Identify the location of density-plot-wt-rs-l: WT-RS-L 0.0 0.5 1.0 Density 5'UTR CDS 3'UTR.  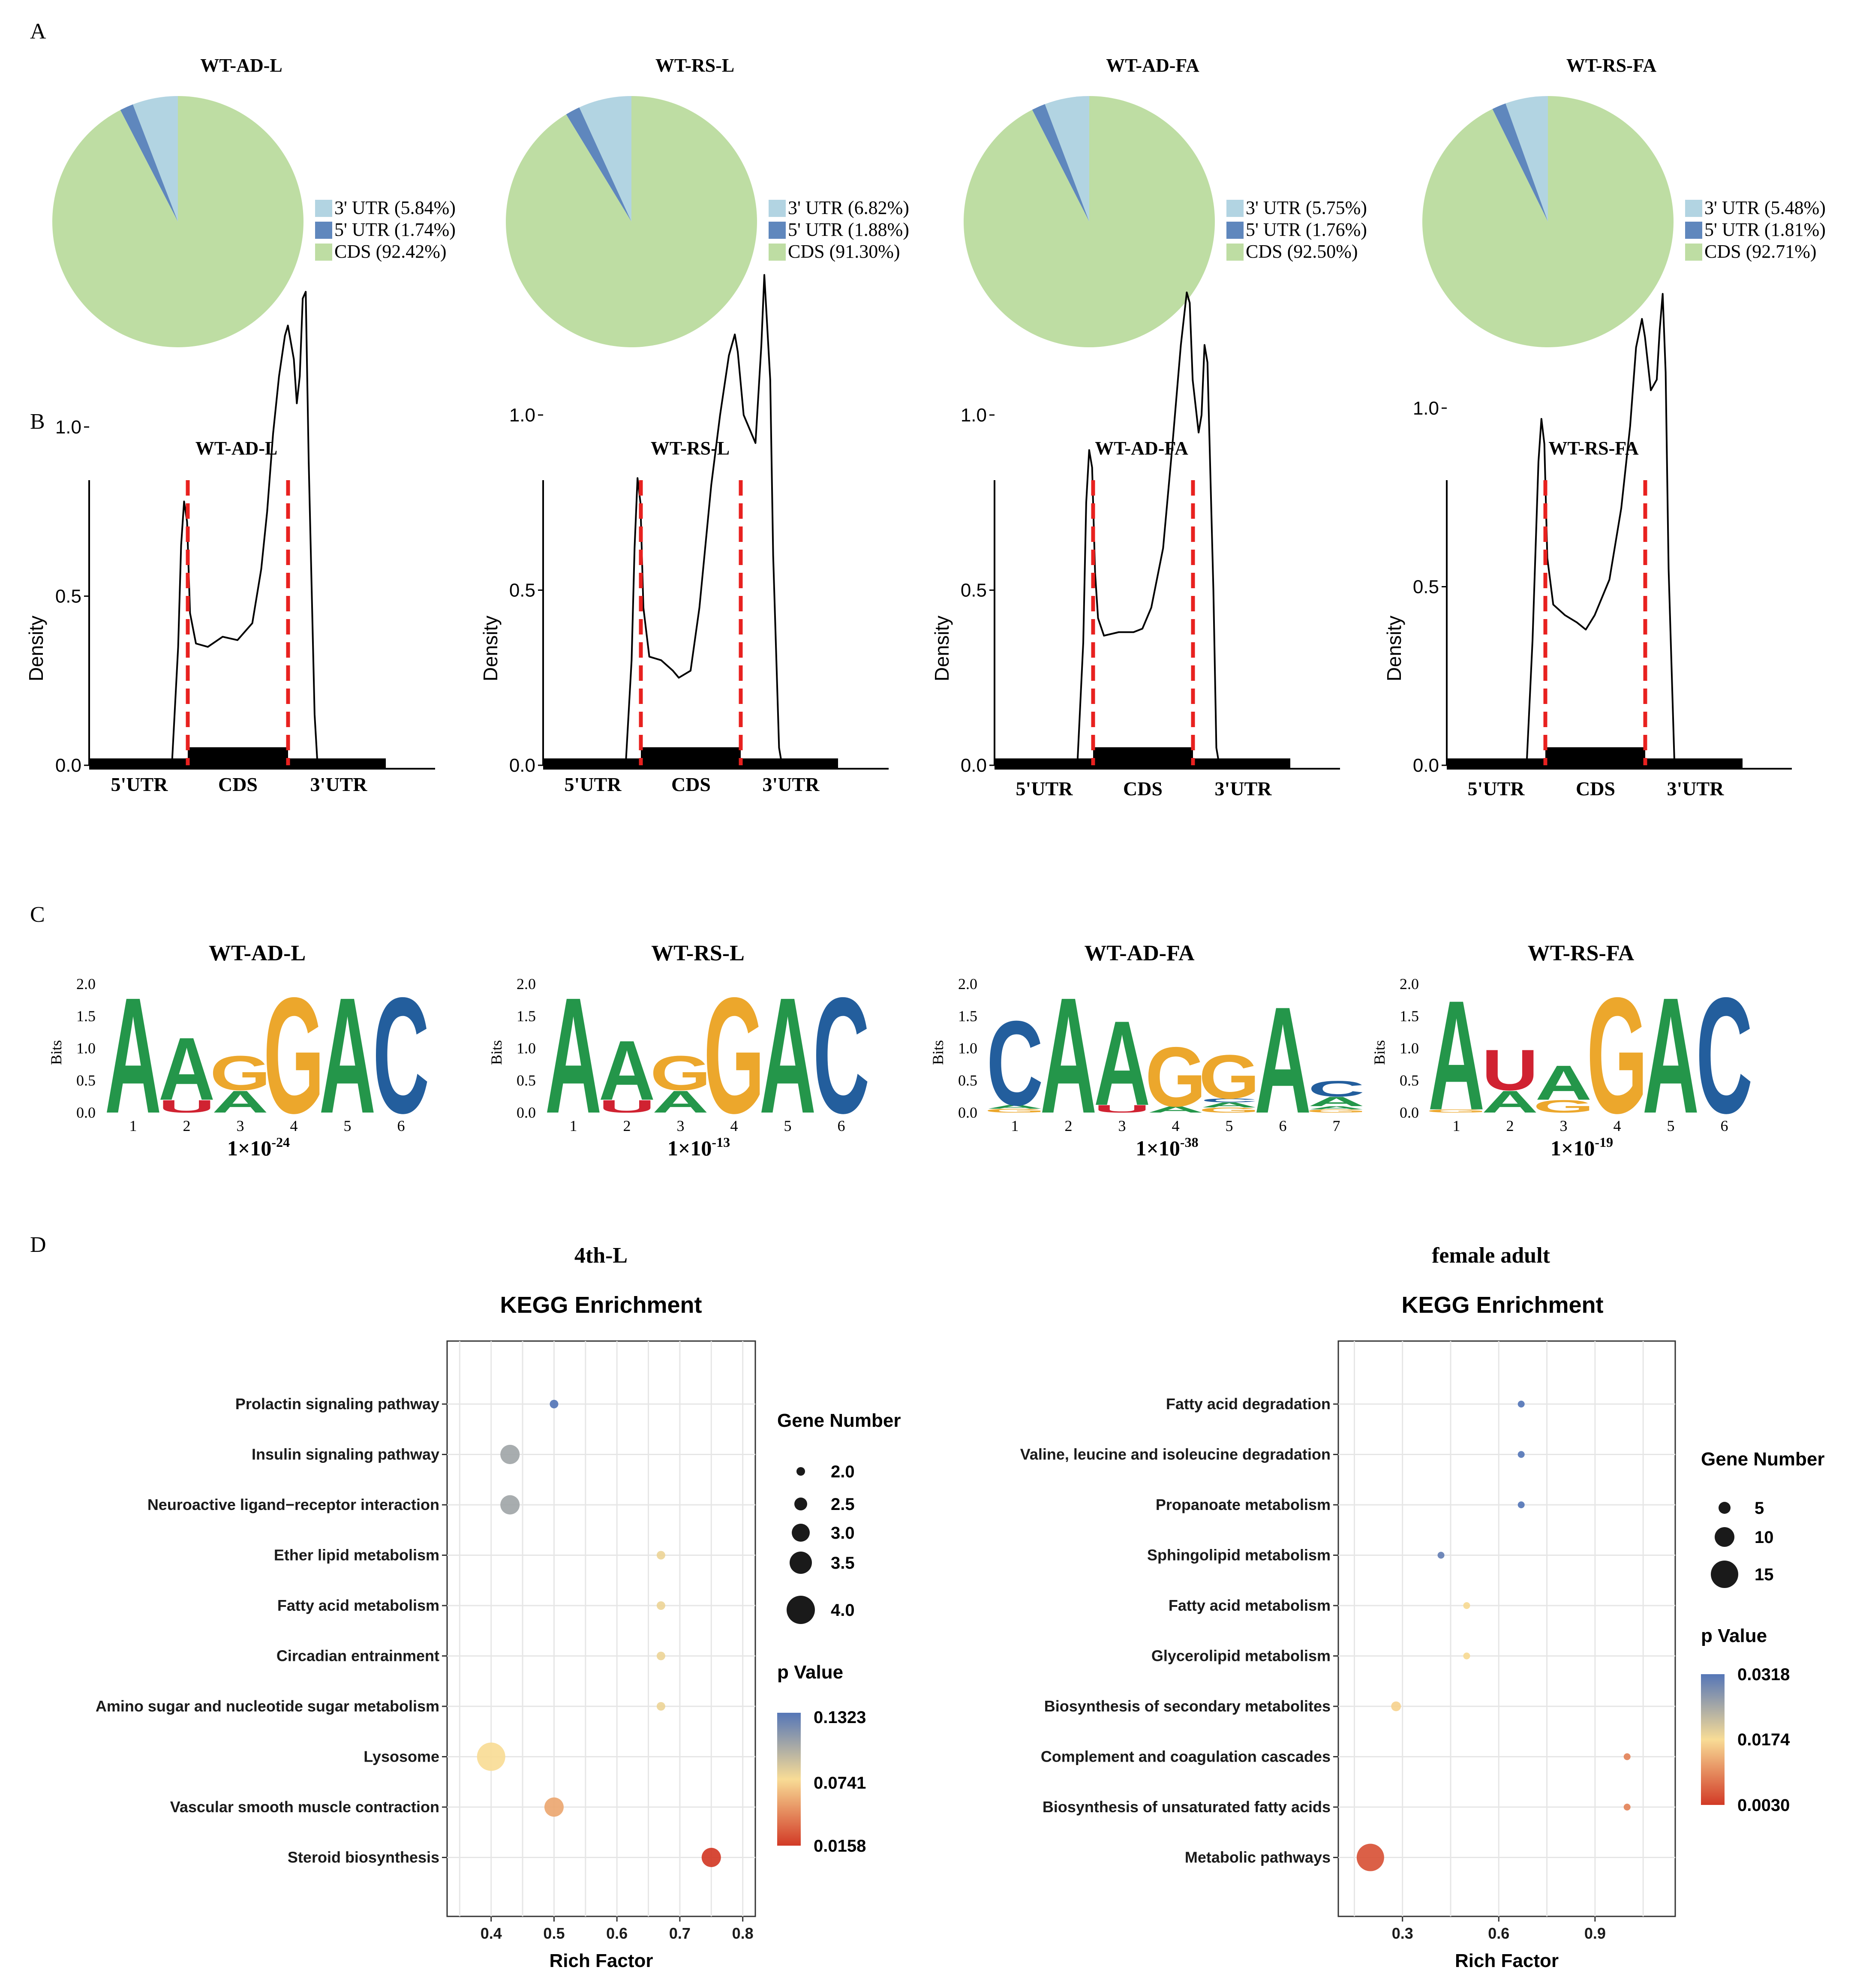
(684, 534).